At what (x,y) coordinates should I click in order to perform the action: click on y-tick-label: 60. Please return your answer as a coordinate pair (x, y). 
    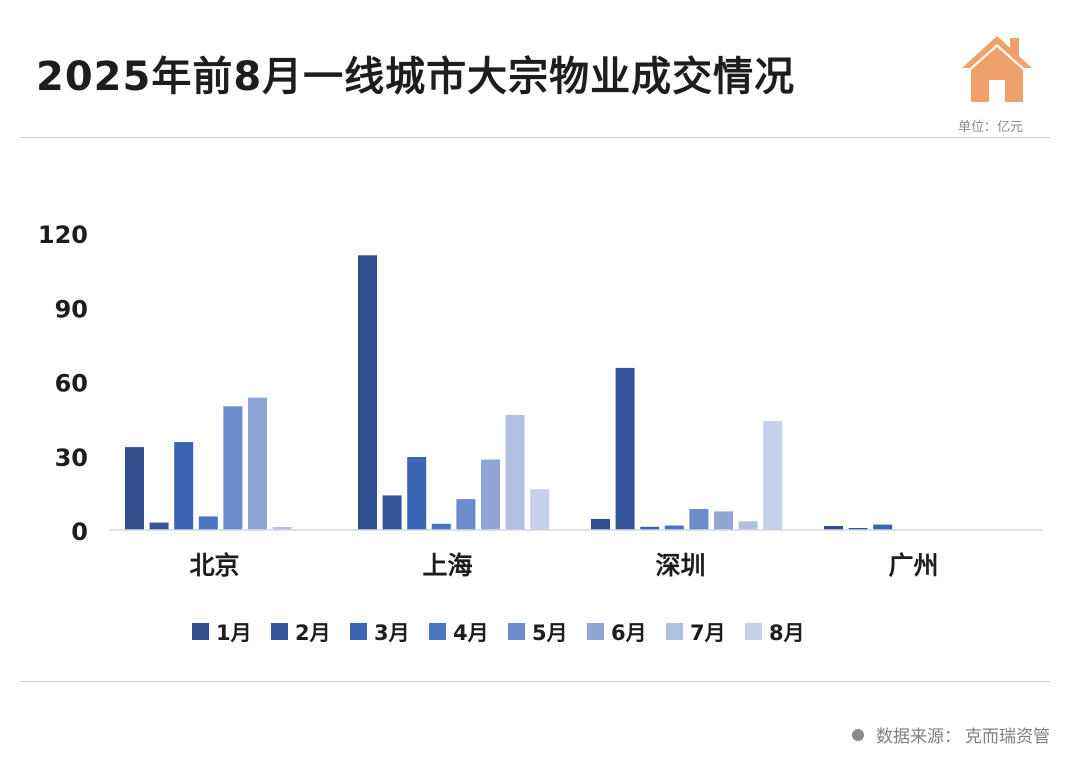
    Looking at the image, I should click on (71, 384).